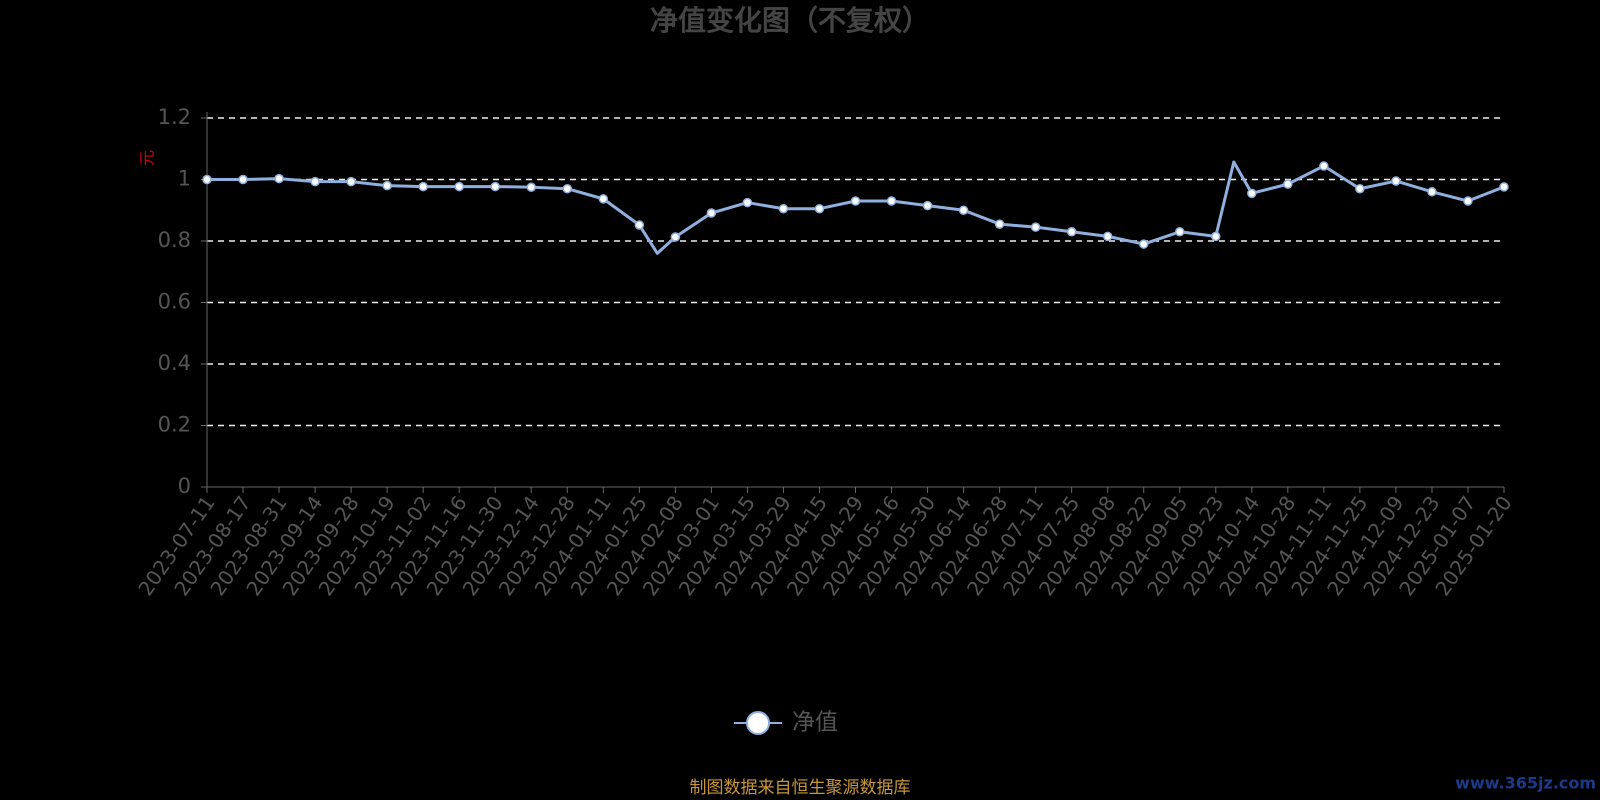 This screenshot has height=800, width=1600. What do you see at coordinates (184, 486) in the screenshot?
I see `y-tick-label: 0` at bounding box center [184, 486].